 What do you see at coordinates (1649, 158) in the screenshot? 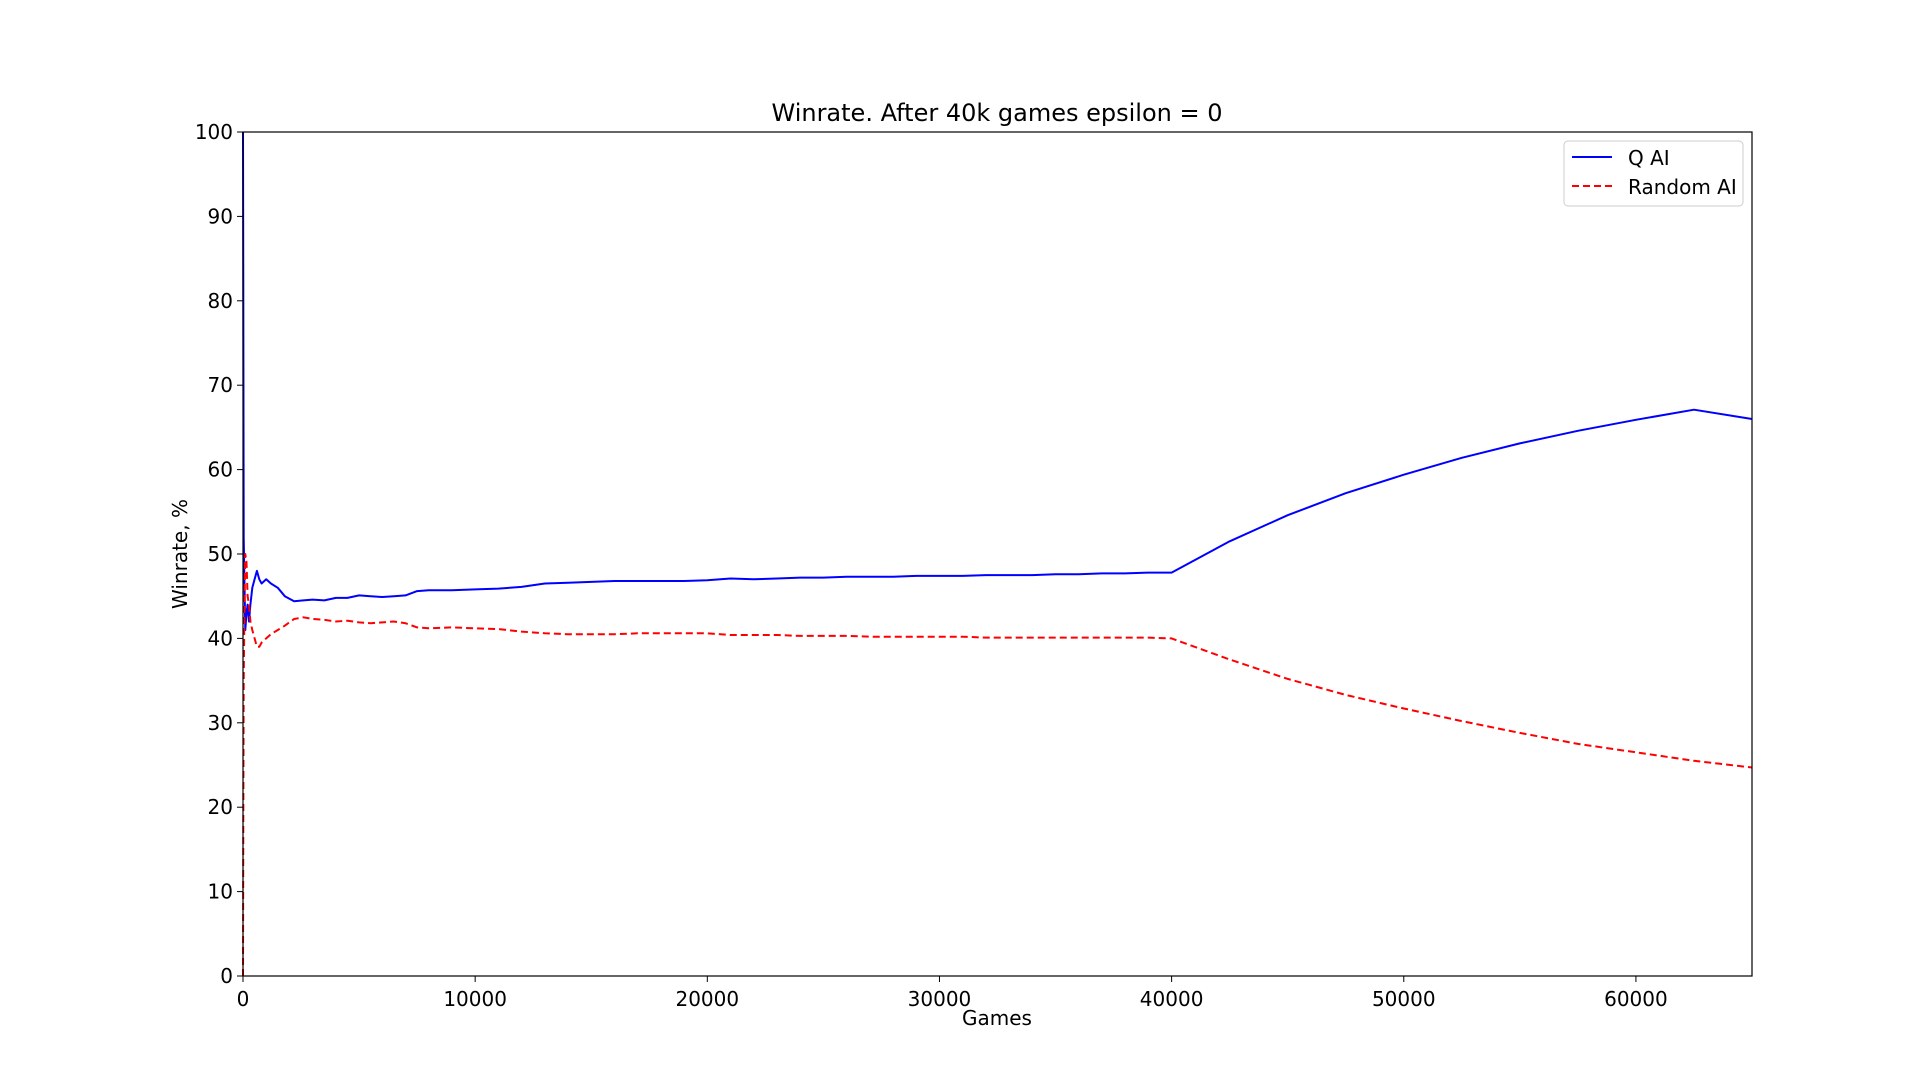
I see `legend-label-q-ai: Q AI` at bounding box center [1649, 158].